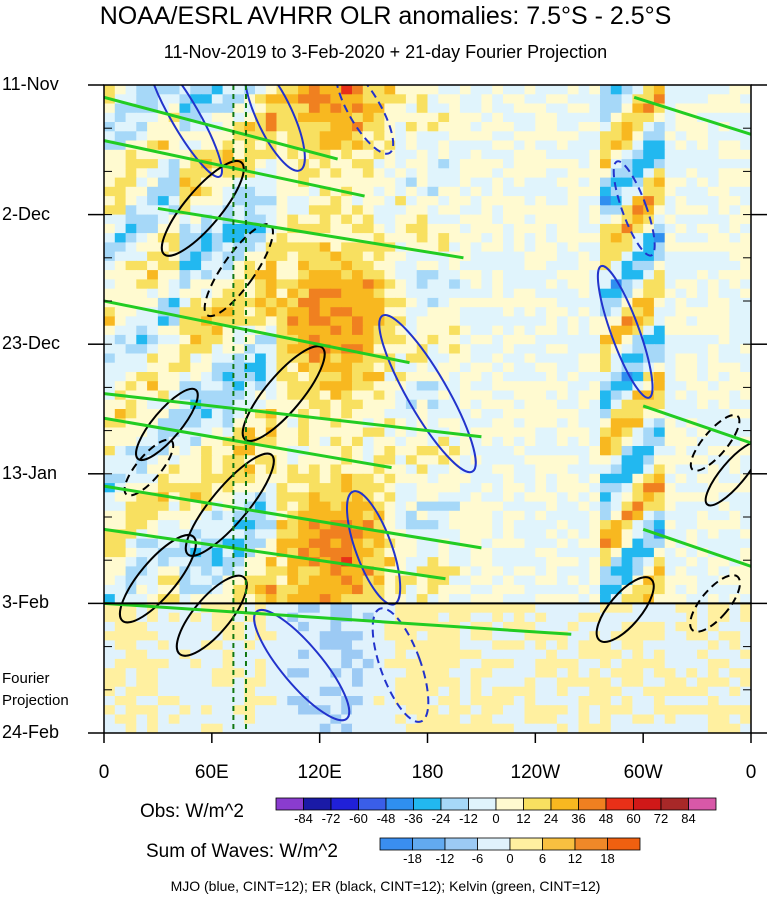 The image size is (771, 899). What do you see at coordinates (104, 772) in the screenshot?
I see `x-tick-label: 0` at bounding box center [104, 772].